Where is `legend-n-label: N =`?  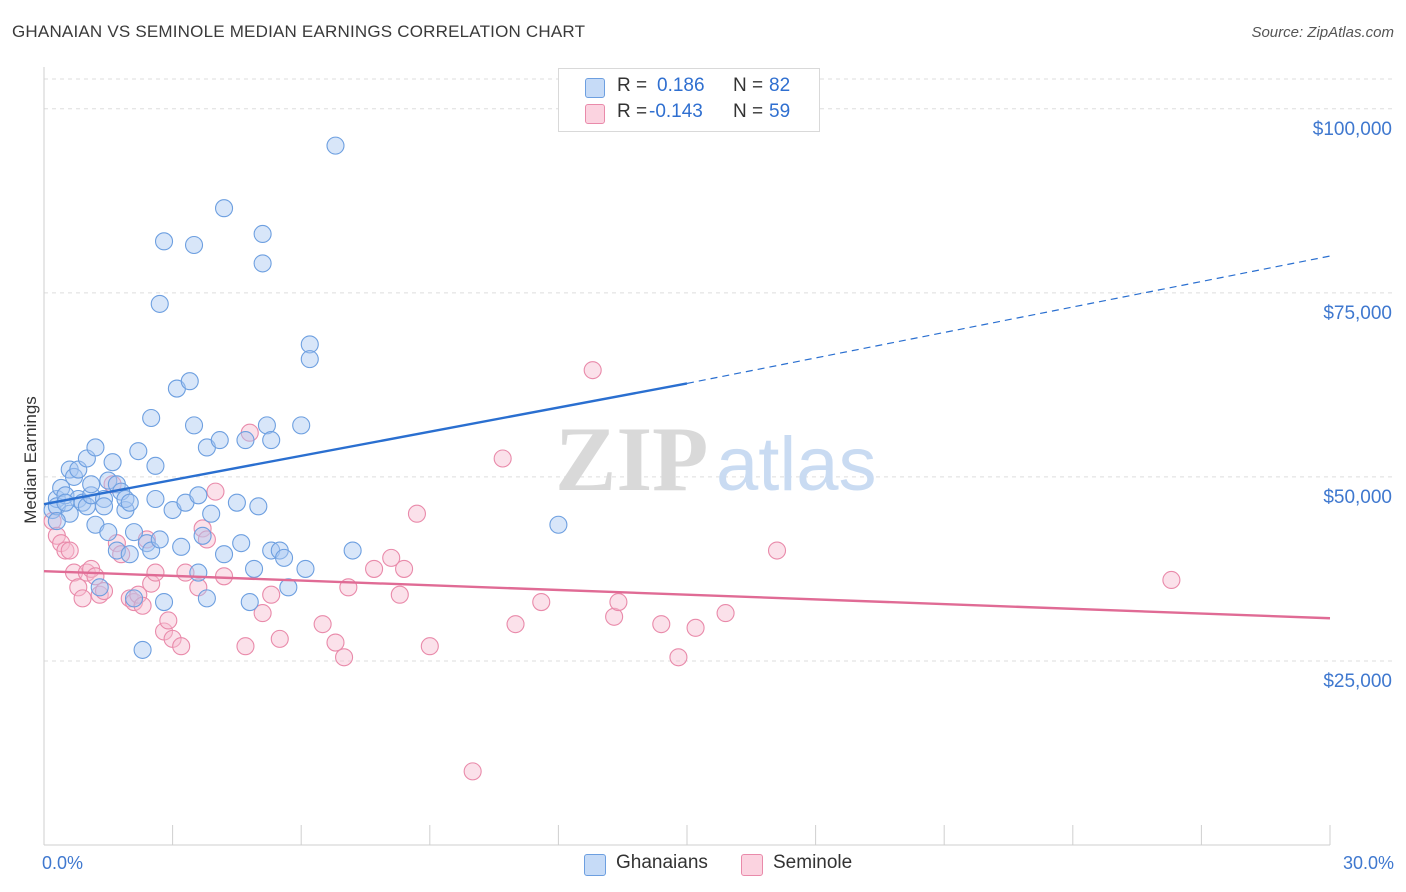 legend-n-label: N = is located at coordinates (748, 85).